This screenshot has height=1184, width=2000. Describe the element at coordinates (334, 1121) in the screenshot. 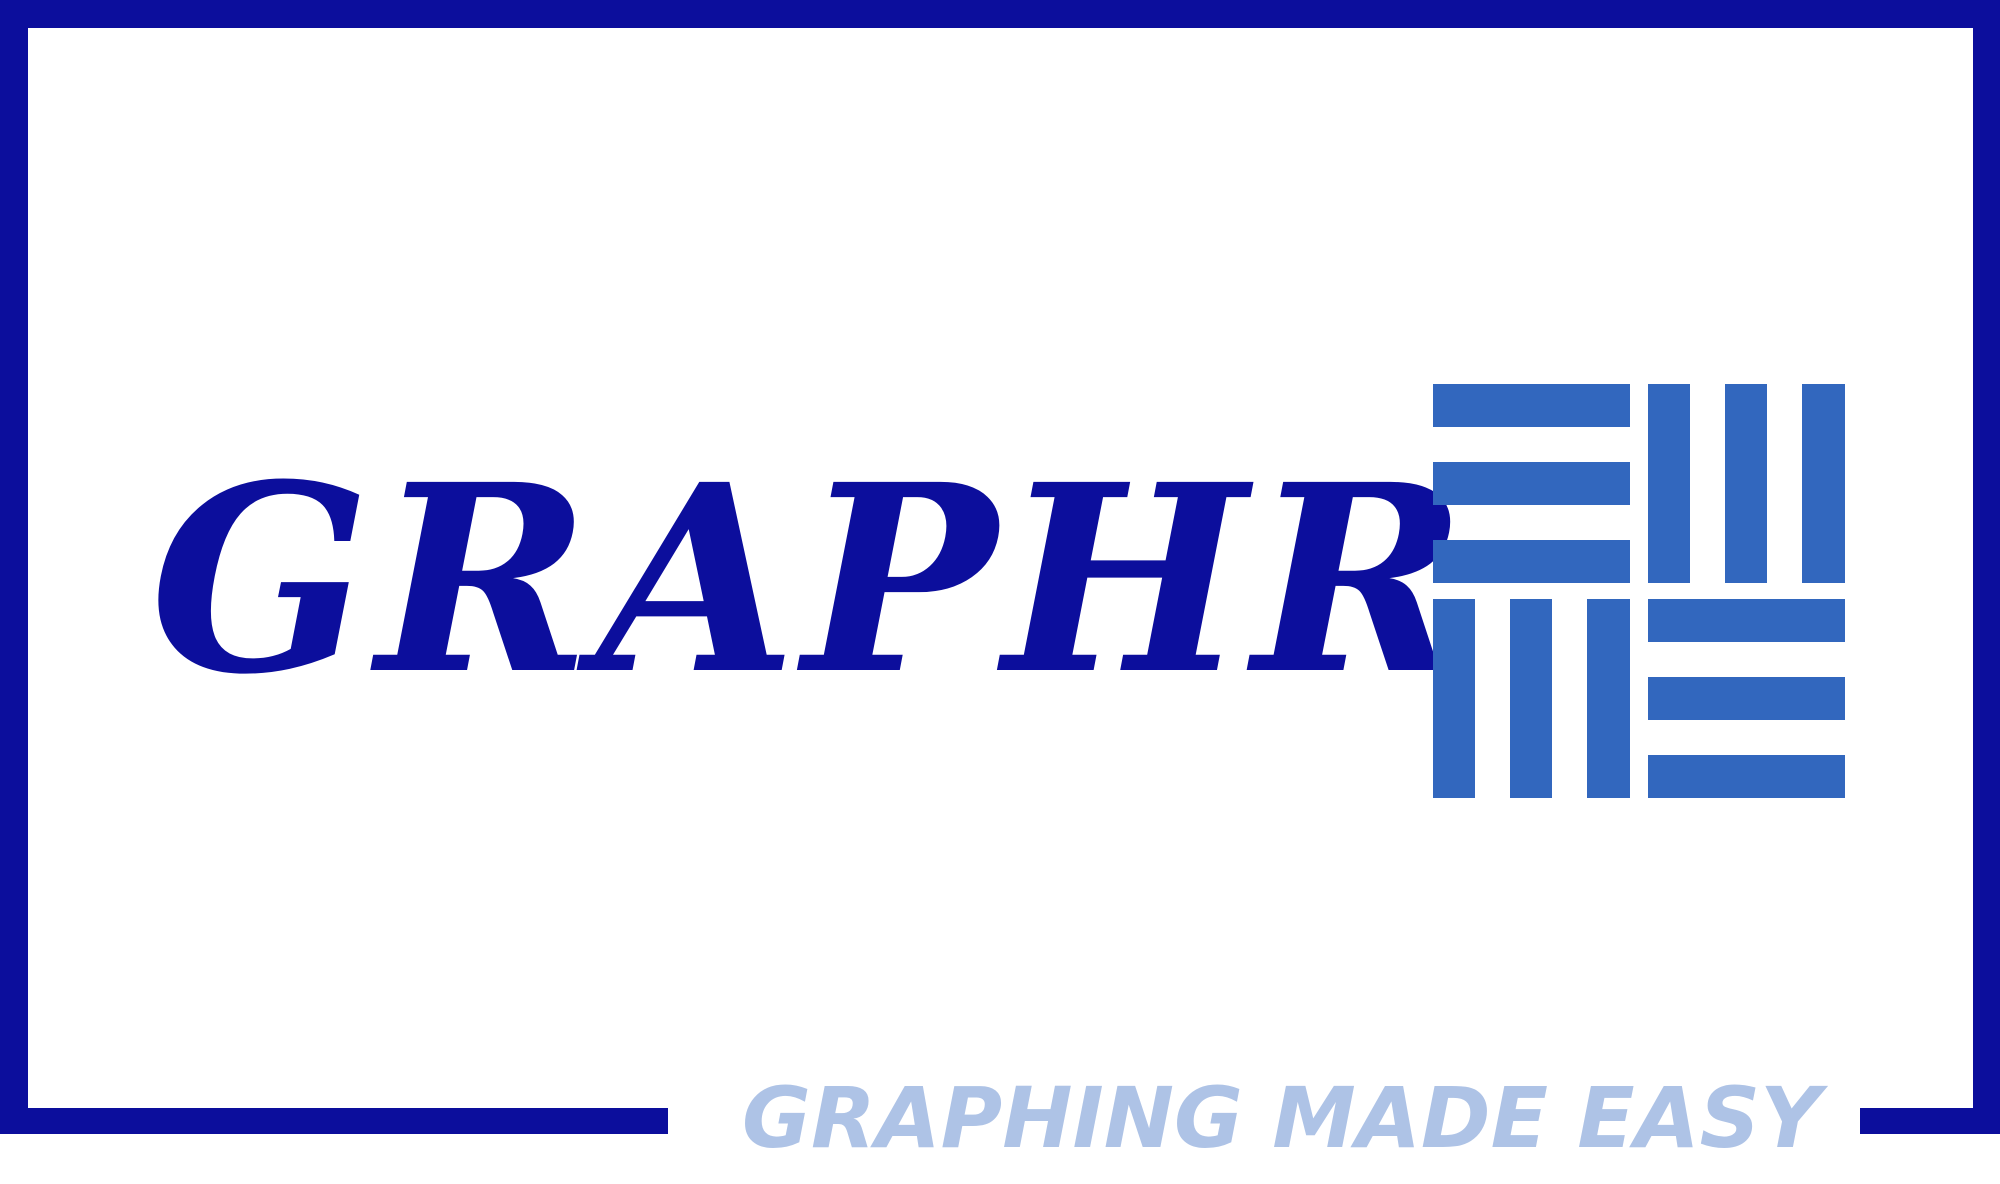

I see `frame-bottom-left-border` at that location.